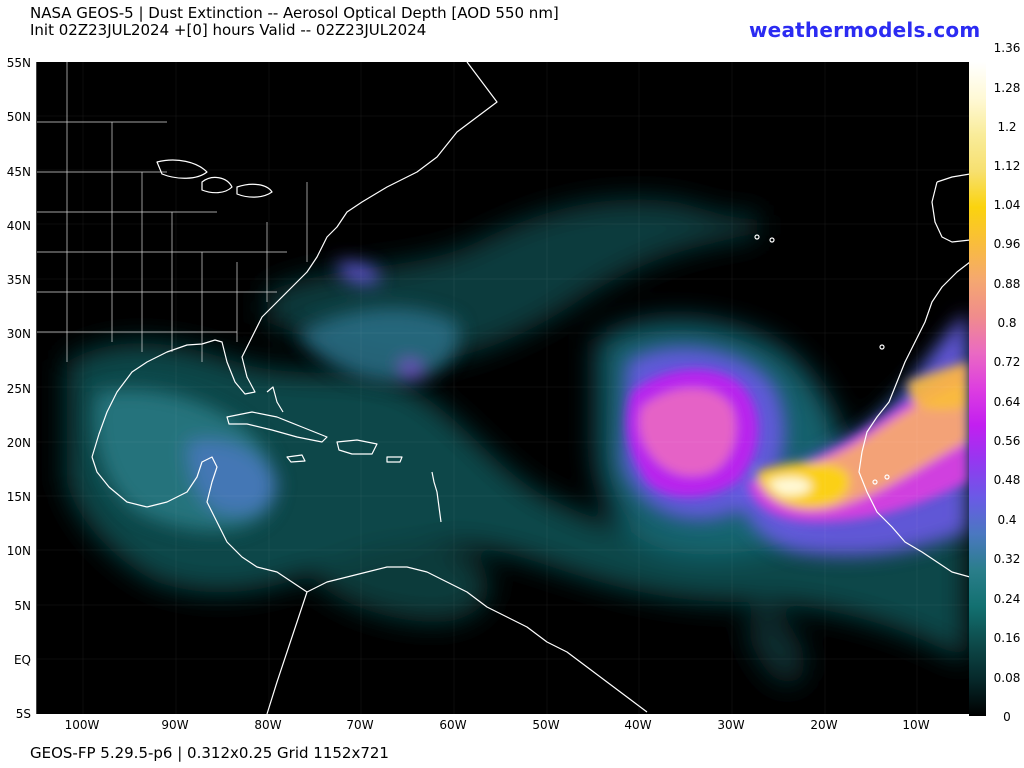 The image size is (1024, 768). I want to click on colorbar-label-0.64: 0.64, so click(1007, 402).